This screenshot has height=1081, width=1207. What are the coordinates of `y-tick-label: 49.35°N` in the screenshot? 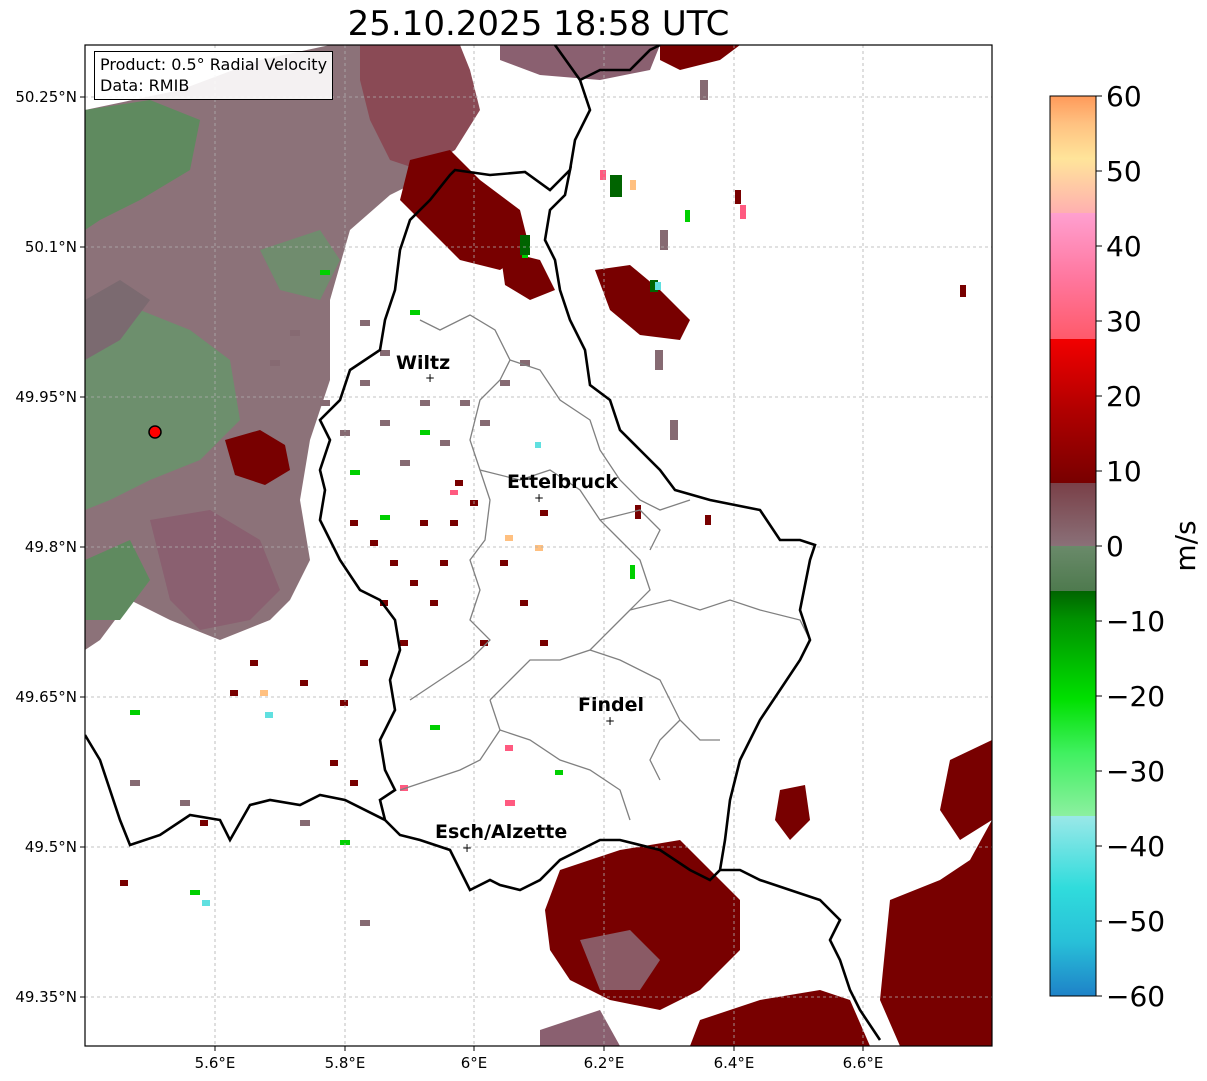 It's located at (46, 997).